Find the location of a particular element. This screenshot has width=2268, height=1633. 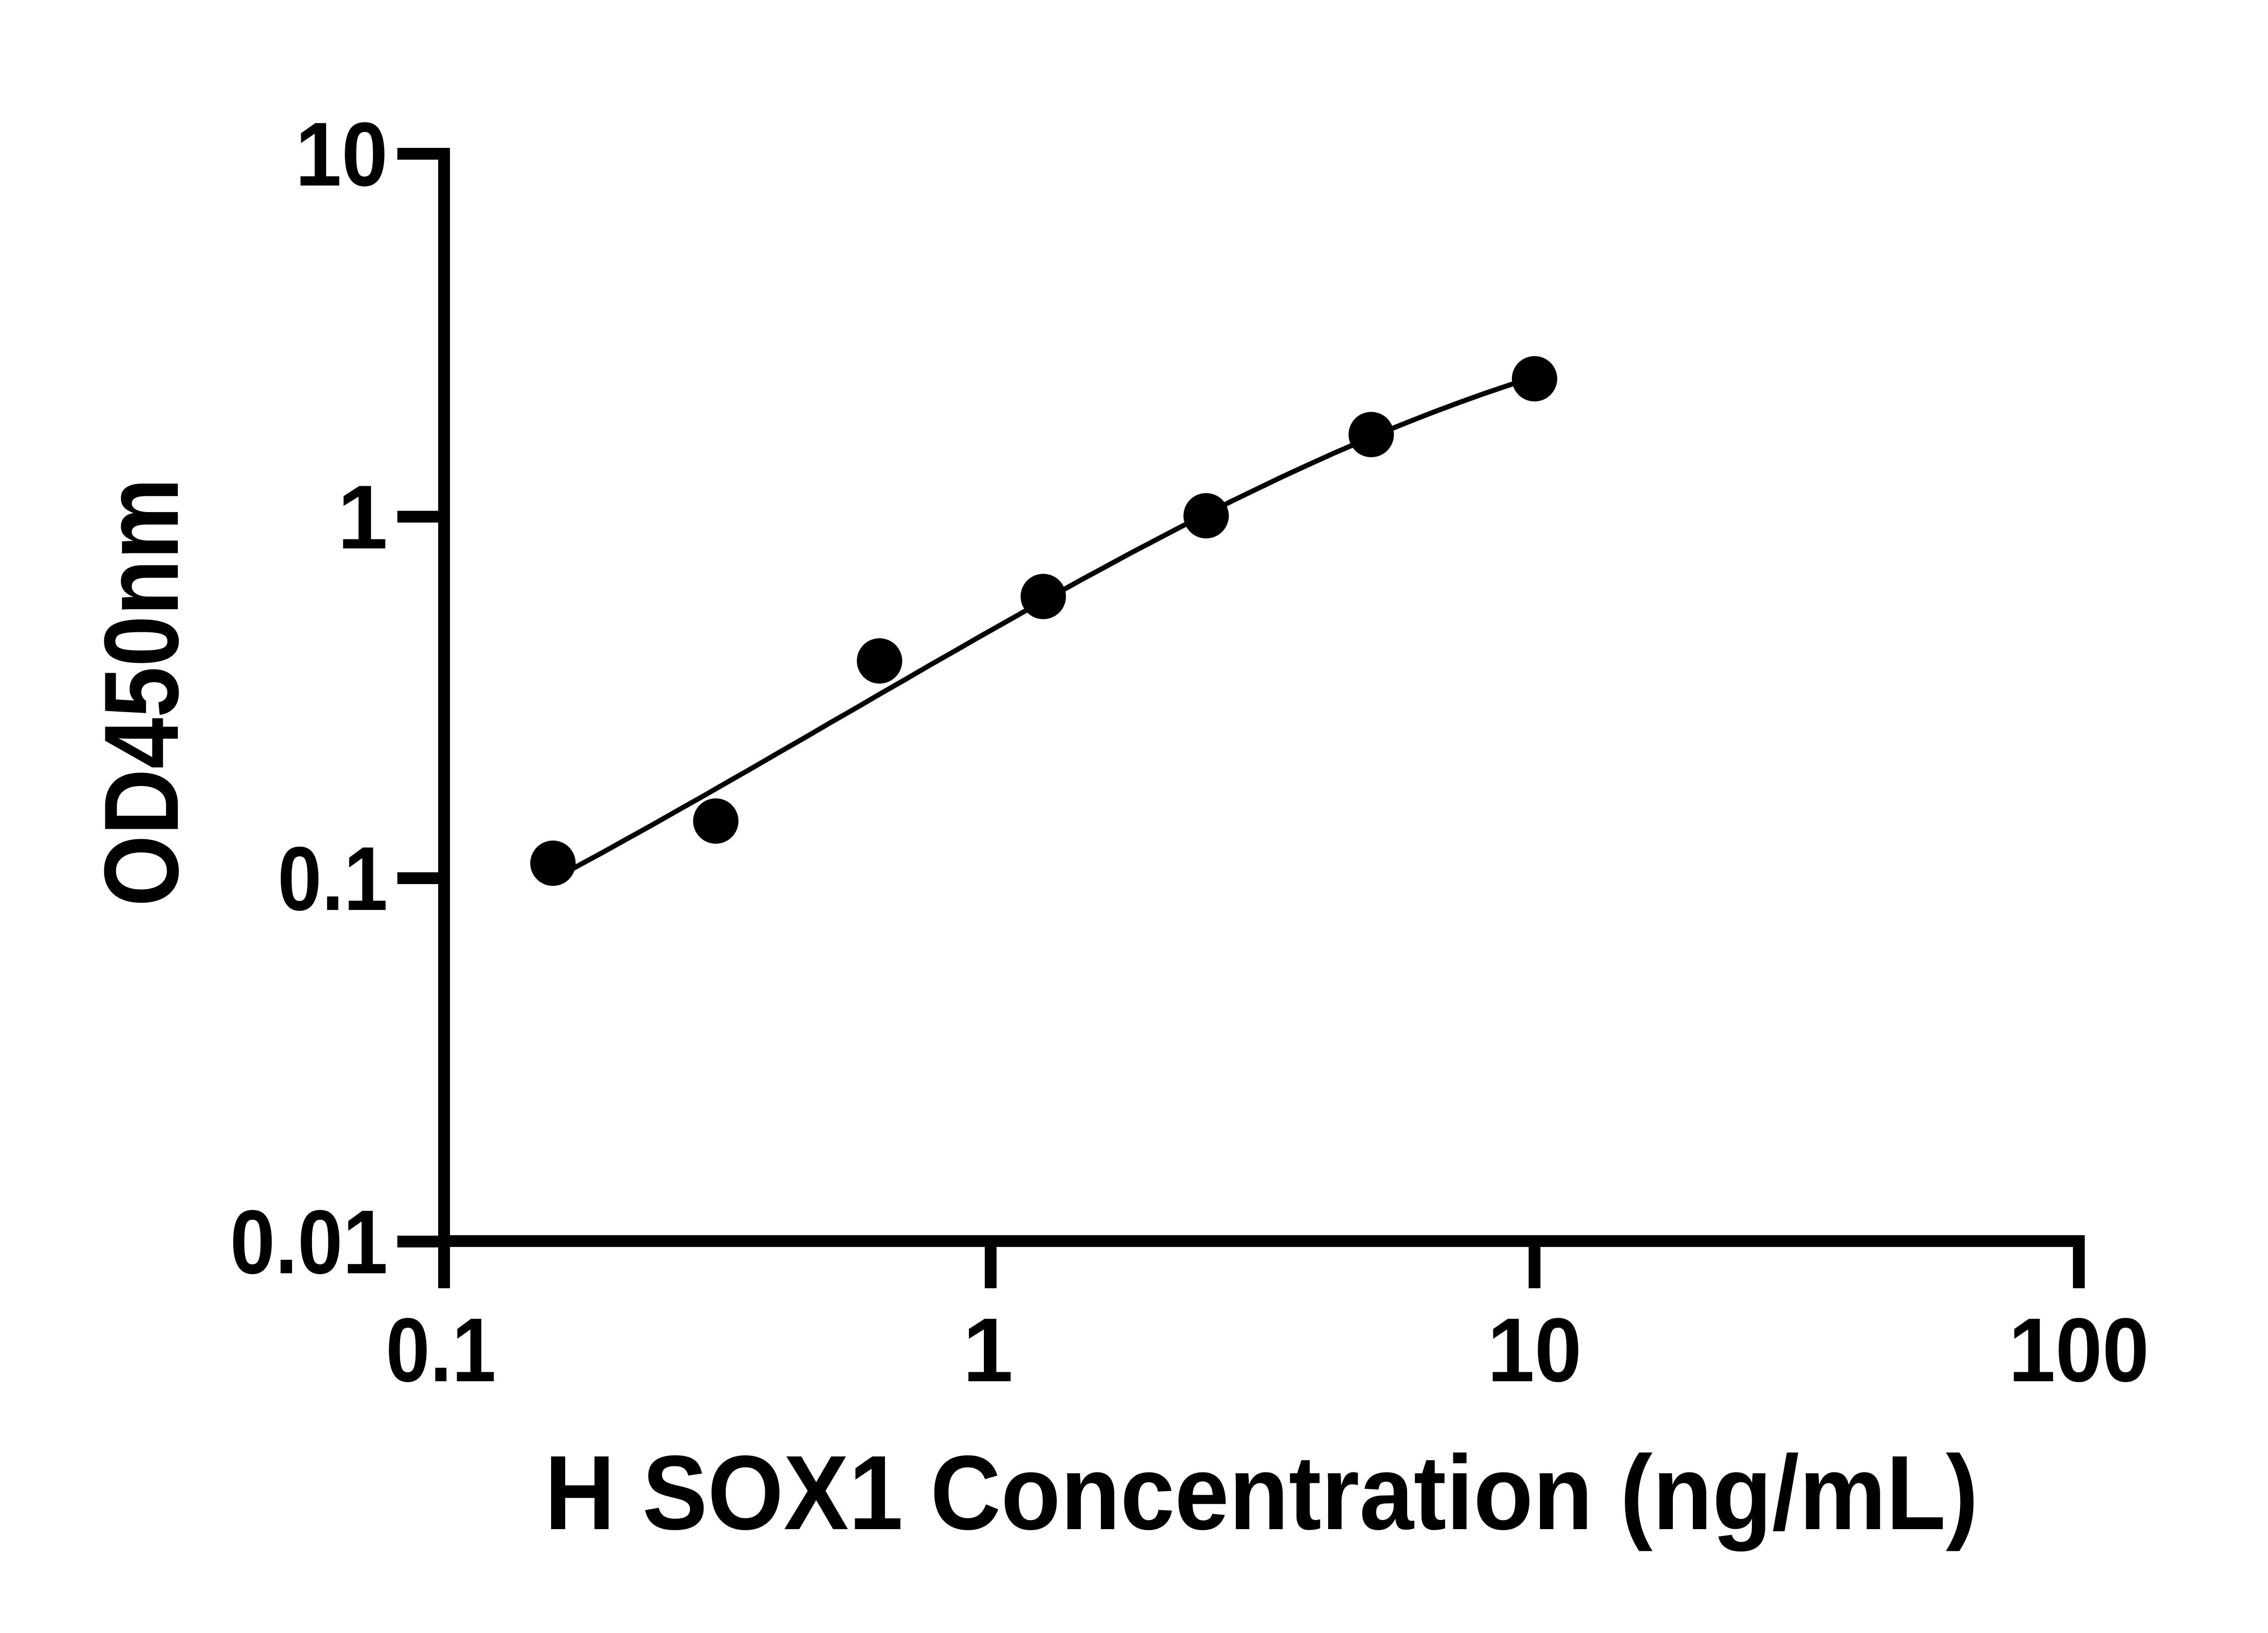

svg-text: H SOX1 Concentration (ng/mL) is located at coordinates (1262, 1493).